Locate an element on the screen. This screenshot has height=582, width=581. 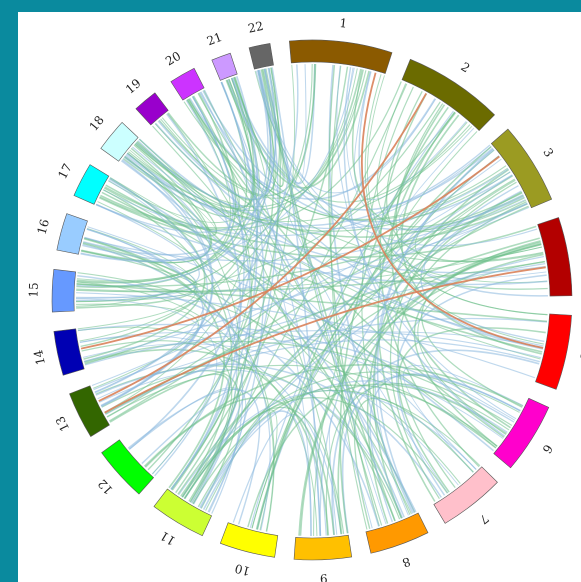
chromosome-16-block is located at coordinates (72, 234).